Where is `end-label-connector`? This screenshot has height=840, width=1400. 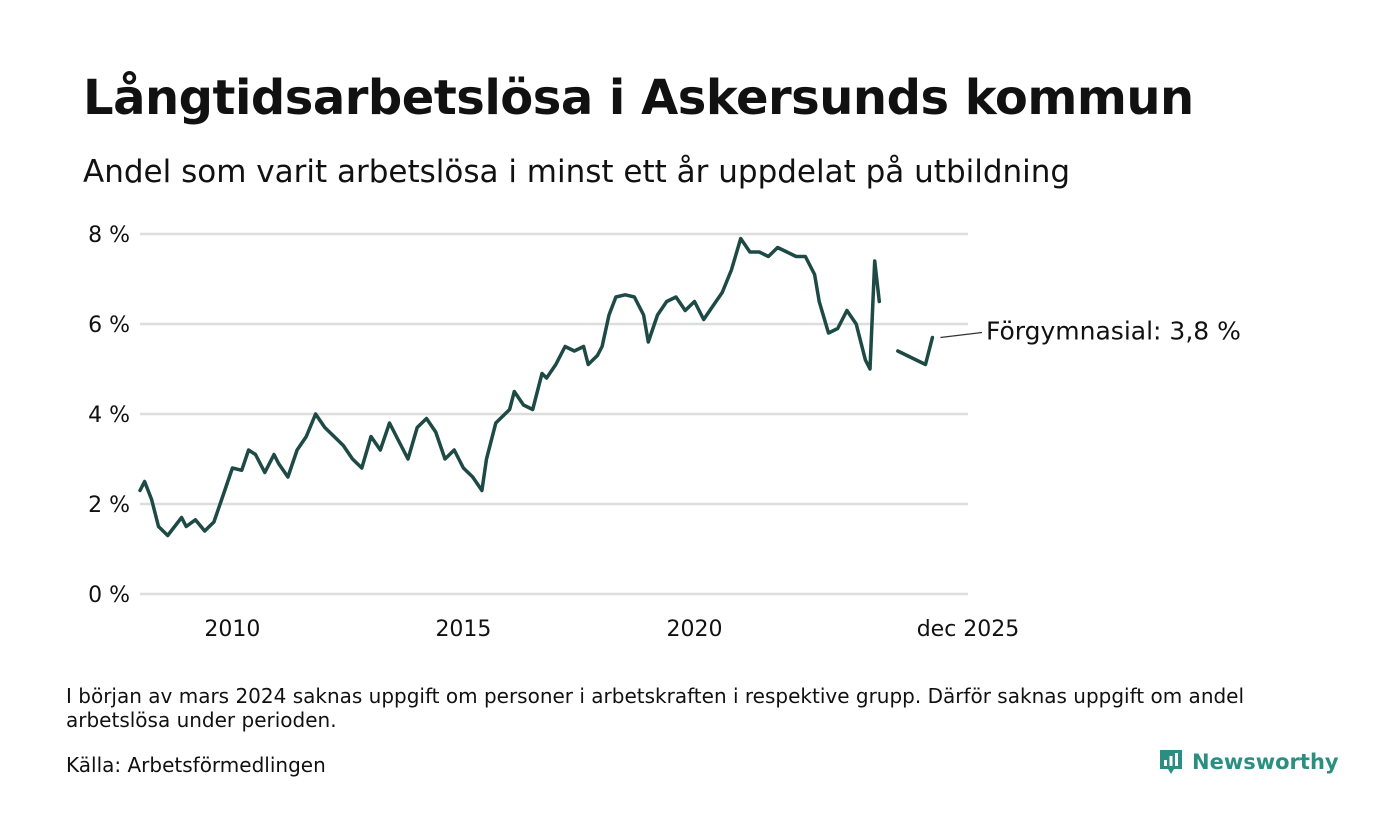 end-label-connector is located at coordinates (961, 335).